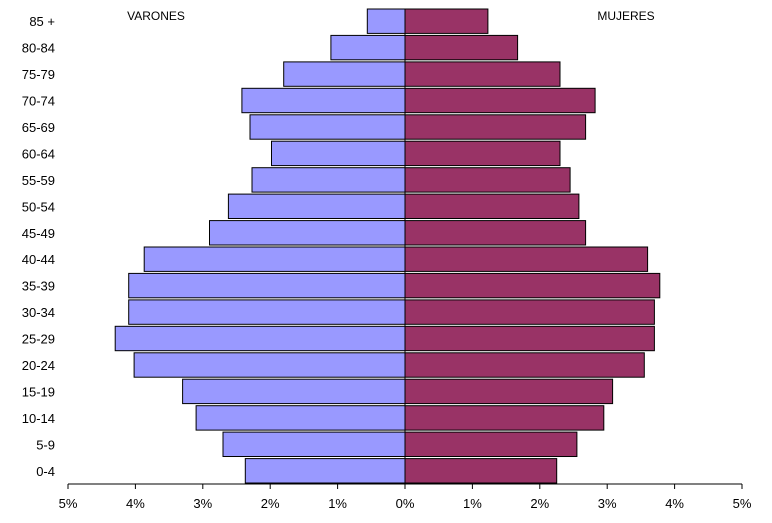 The width and height of the screenshot is (772, 523). I want to click on age-label-9: 45-49, so click(38, 233).